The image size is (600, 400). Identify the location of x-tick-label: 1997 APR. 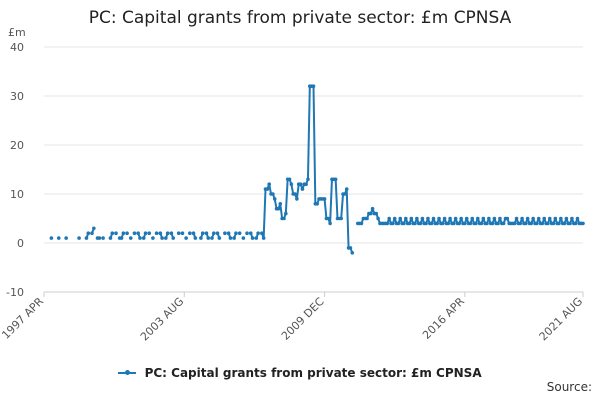
(23, 318).